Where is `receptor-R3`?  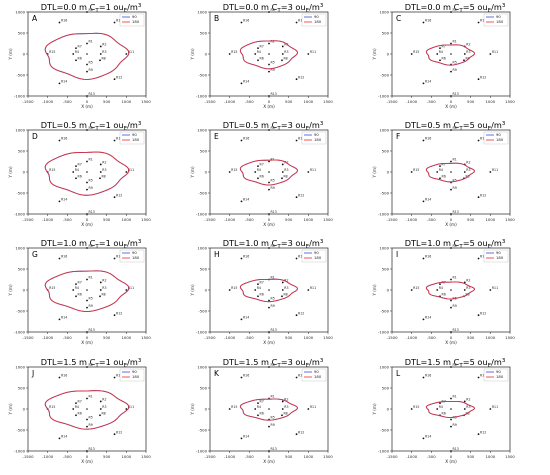 receptor-R3 is located at coordinates (464, 290).